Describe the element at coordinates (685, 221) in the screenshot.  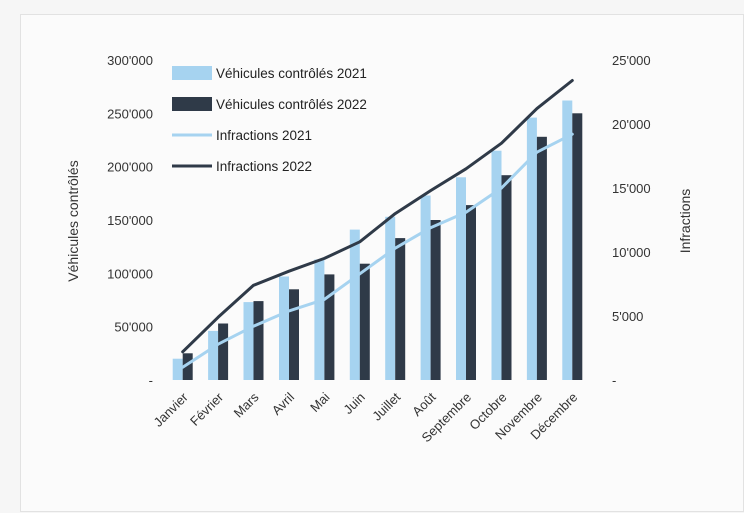
I see `y2-axis-title: Infractions` at that location.